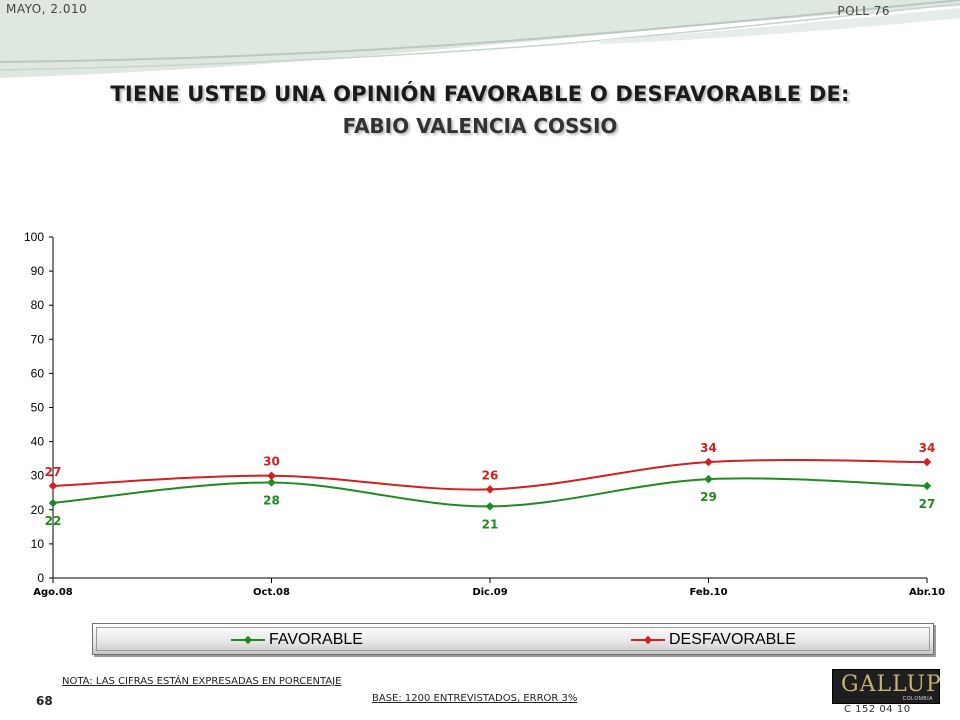  What do you see at coordinates (863, 11) in the screenshot?
I see `header-poll: POLL 76` at bounding box center [863, 11].